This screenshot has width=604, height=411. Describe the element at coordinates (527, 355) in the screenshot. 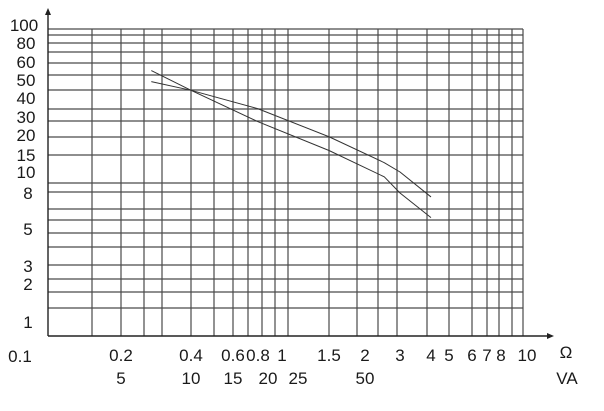

I see `x-tick-label-ohm: 10` at that location.